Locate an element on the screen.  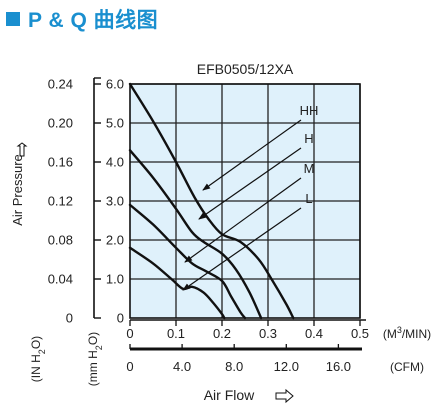
curve-h is located at coordinates (195, 234).